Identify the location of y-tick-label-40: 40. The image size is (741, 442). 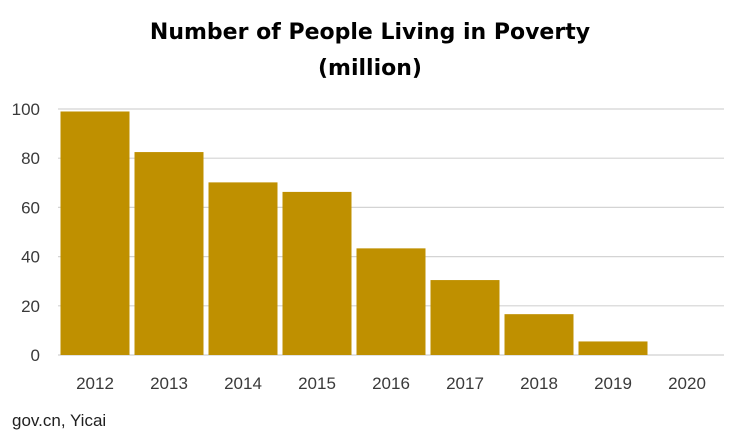
(30, 257).